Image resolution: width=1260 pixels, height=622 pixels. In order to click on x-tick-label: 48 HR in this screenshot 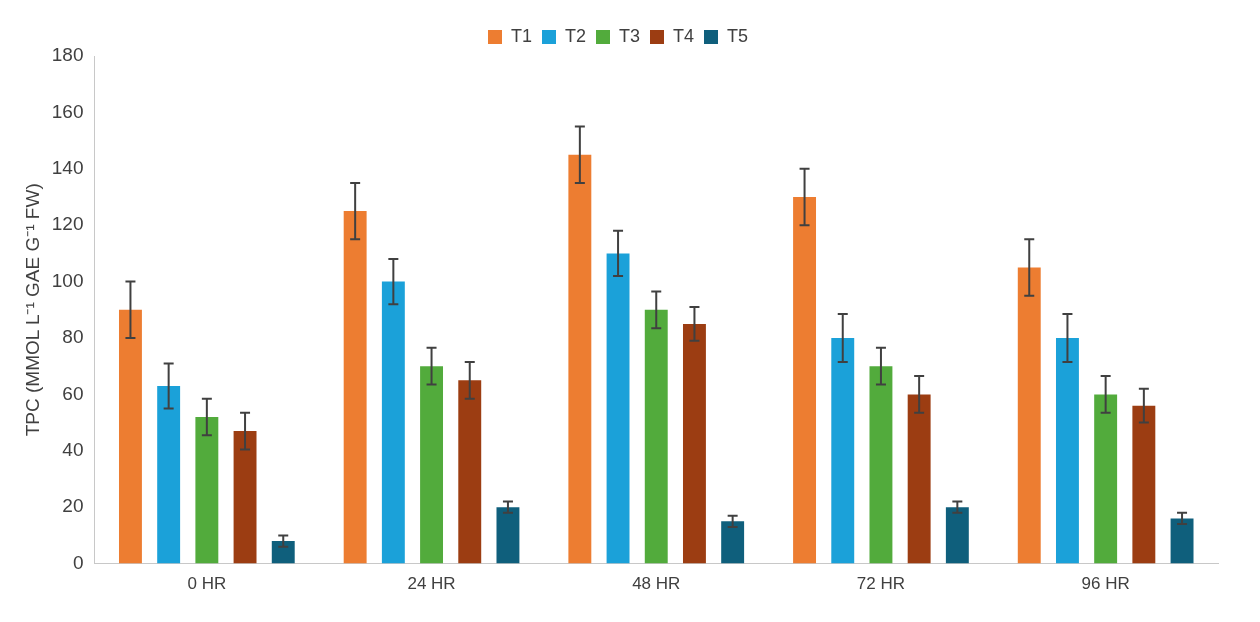, I will do `click(656, 584)`.